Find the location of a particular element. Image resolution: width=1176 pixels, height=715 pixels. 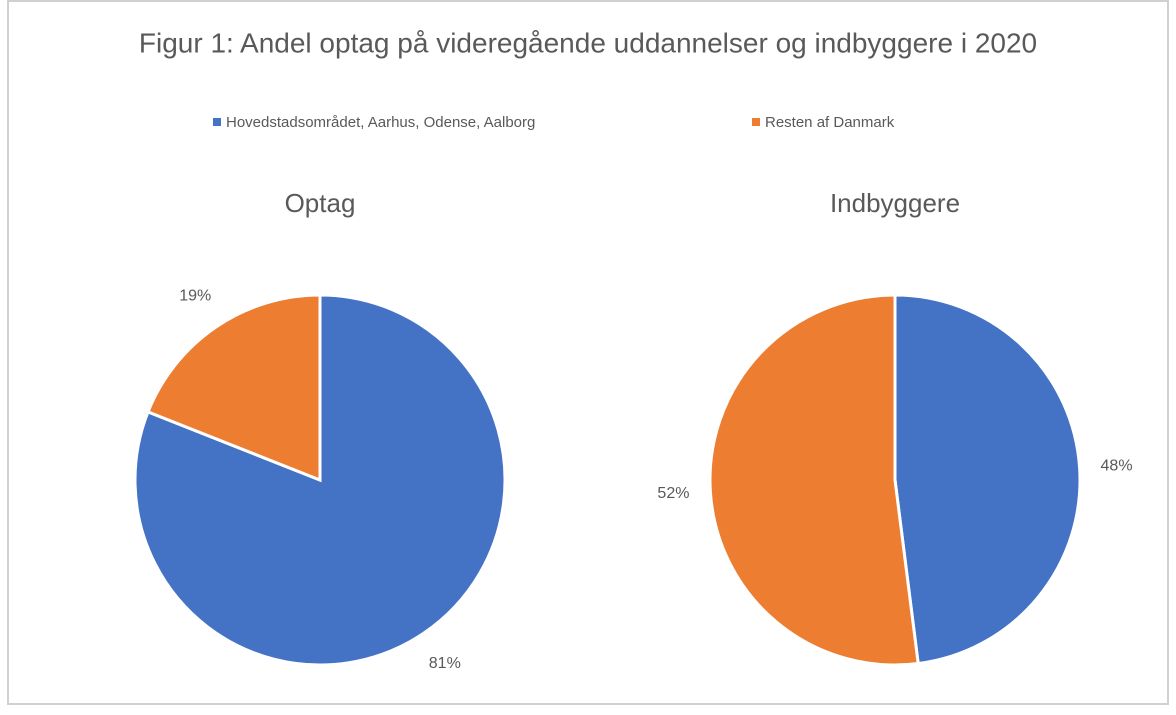

data-label: 48% is located at coordinates (1117, 465).